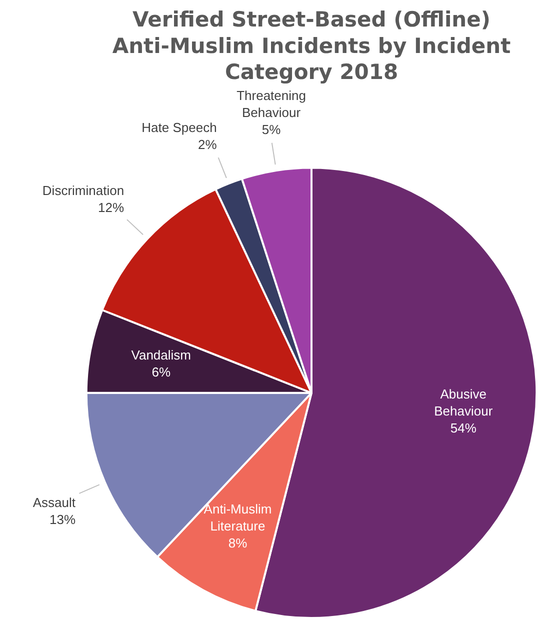 This screenshot has height=631, width=555. I want to click on chart-title: Verified Street-Based (Offline) Anti-Muslim Incidents by Incident Category 2018, so click(311, 46).